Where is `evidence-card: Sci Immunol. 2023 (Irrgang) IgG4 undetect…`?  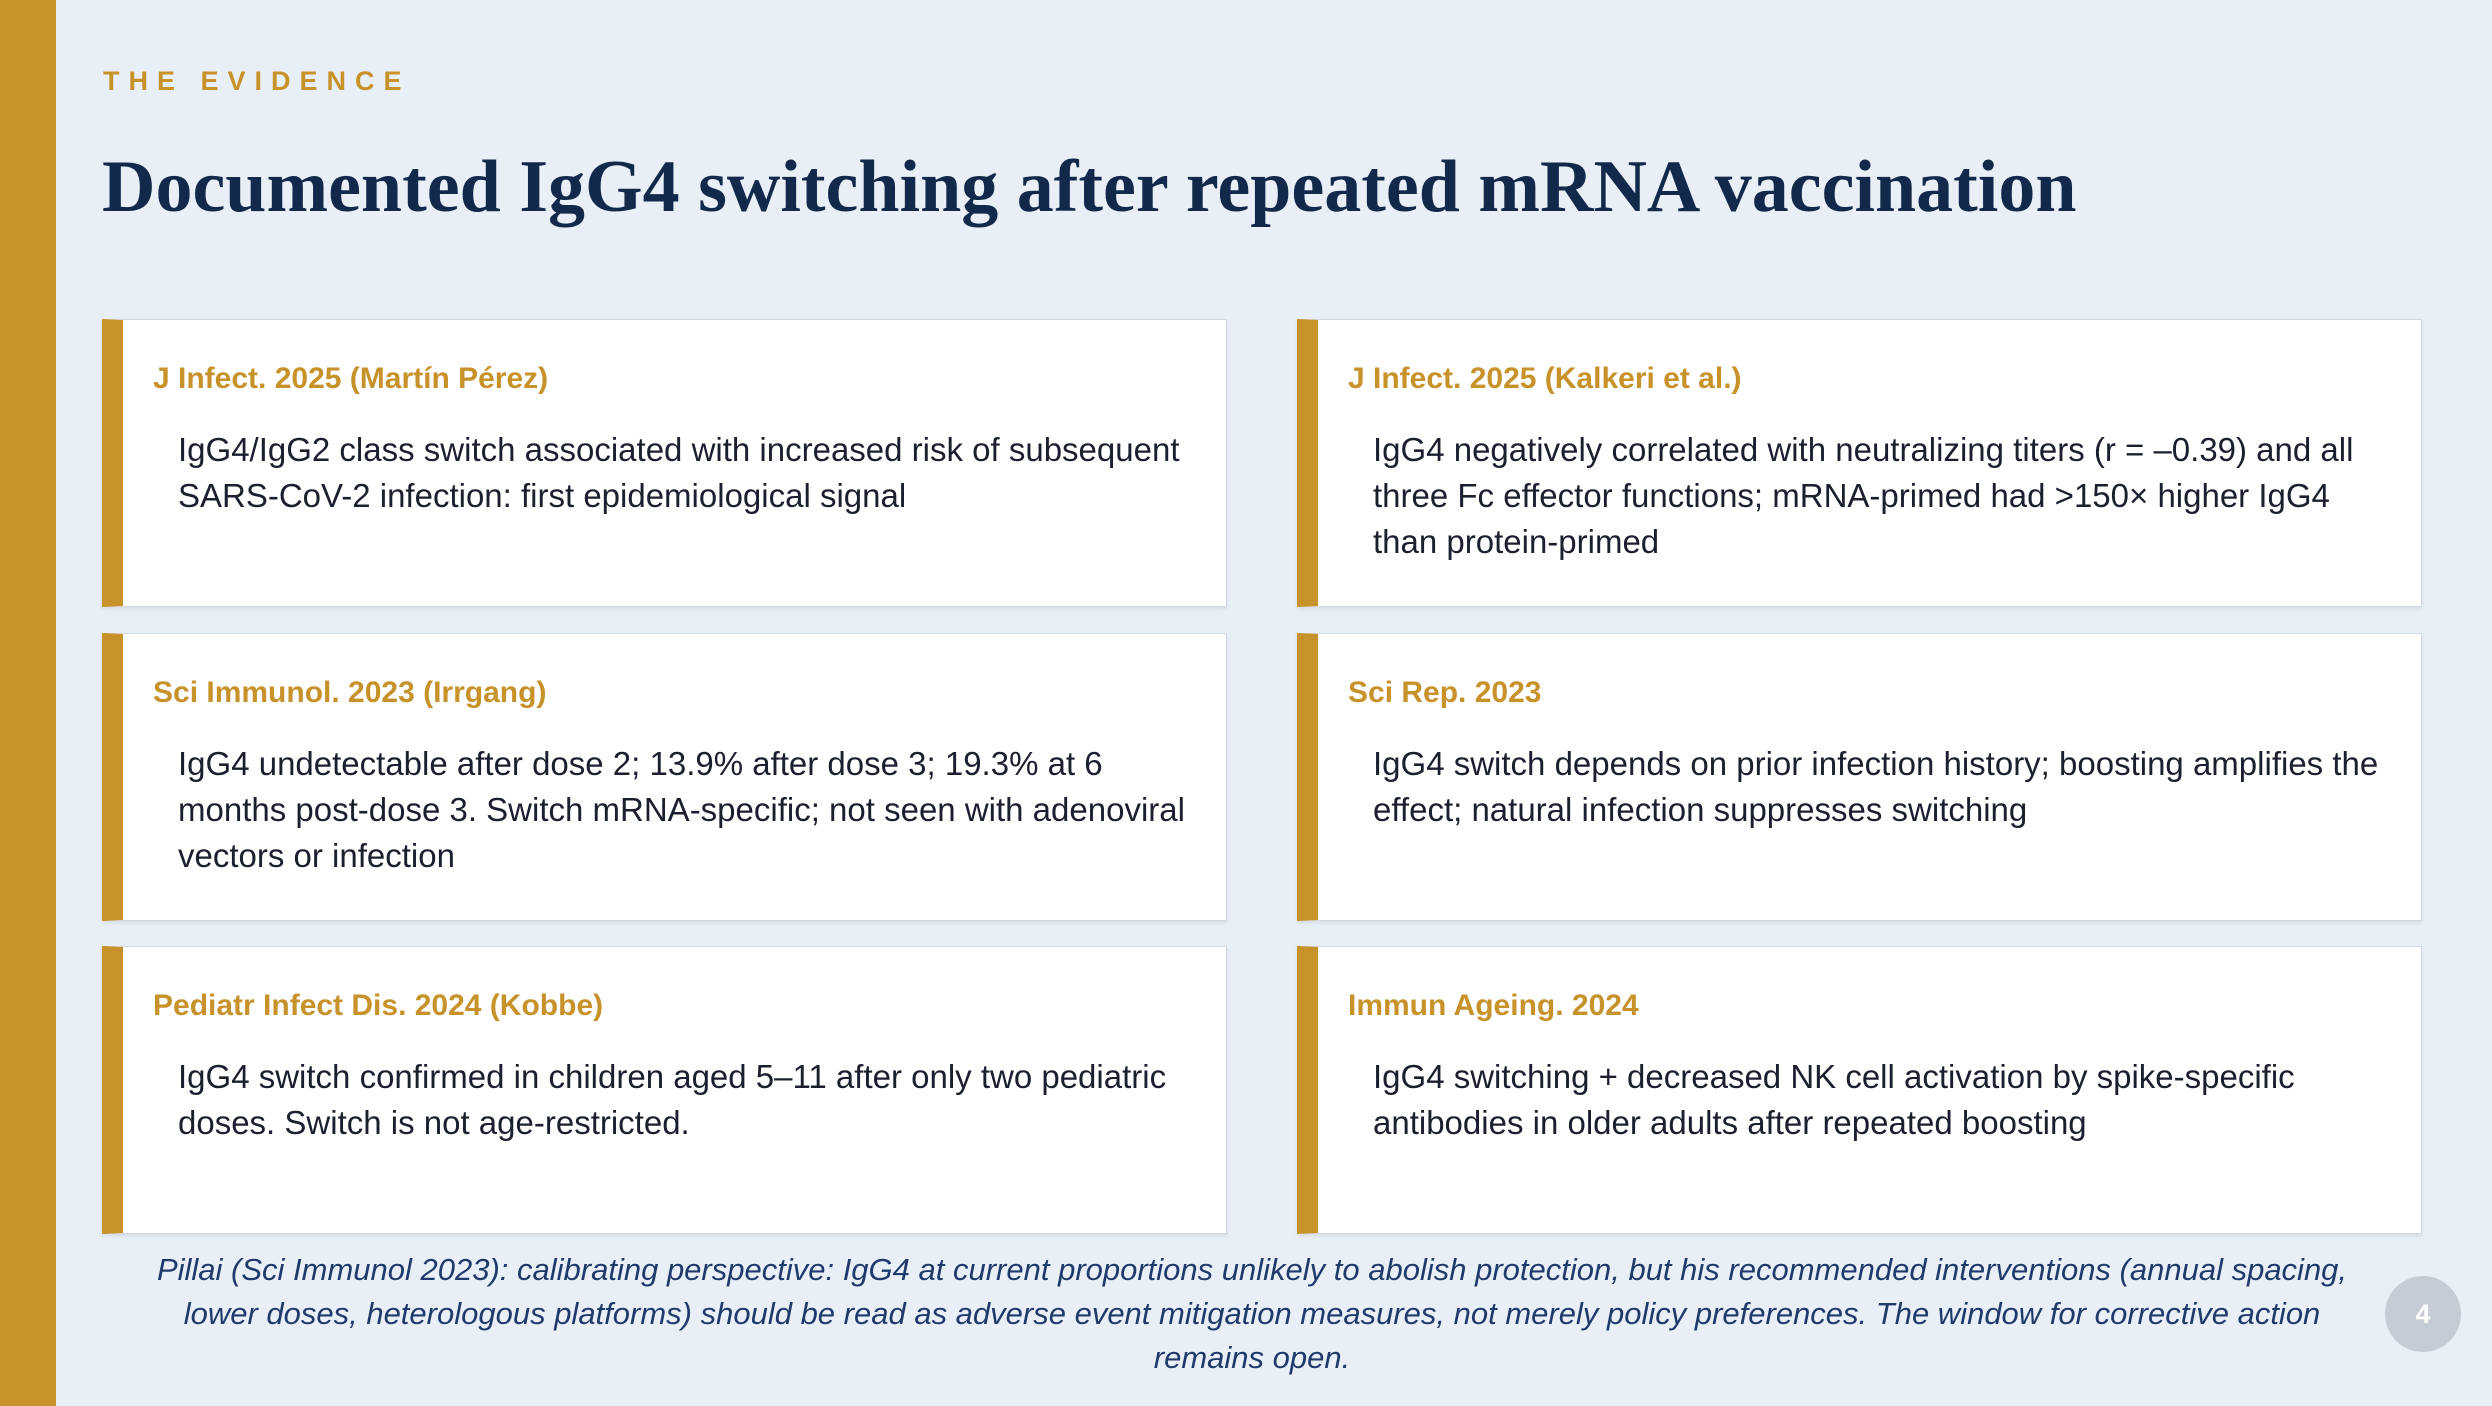
evidence-card: Sci Immunol. 2023 (Irrgang) IgG4 undetect… is located at coordinates (664, 777).